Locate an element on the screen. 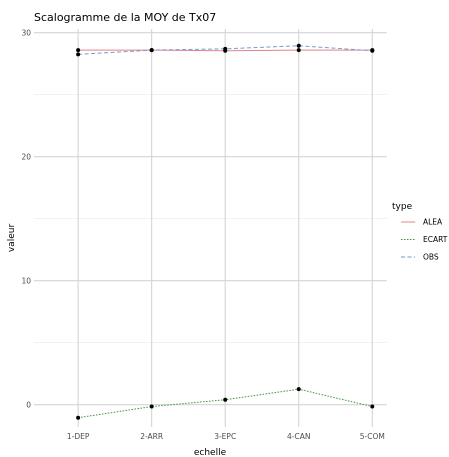 Image resolution: width=449 pixels, height=457 pixels. y-tick-label: 0 is located at coordinates (28, 404).